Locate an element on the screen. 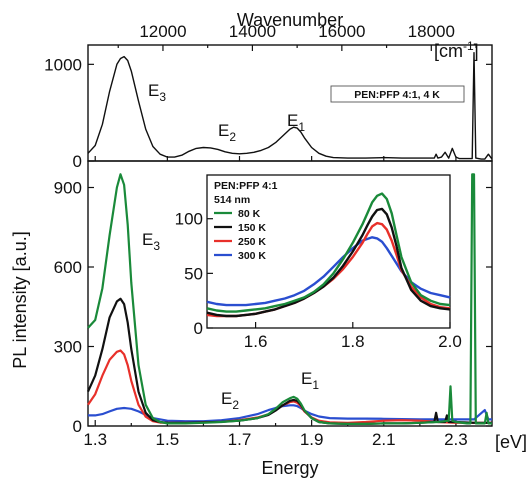  upper-peak-label-e3: E3 is located at coordinates (157, 92).